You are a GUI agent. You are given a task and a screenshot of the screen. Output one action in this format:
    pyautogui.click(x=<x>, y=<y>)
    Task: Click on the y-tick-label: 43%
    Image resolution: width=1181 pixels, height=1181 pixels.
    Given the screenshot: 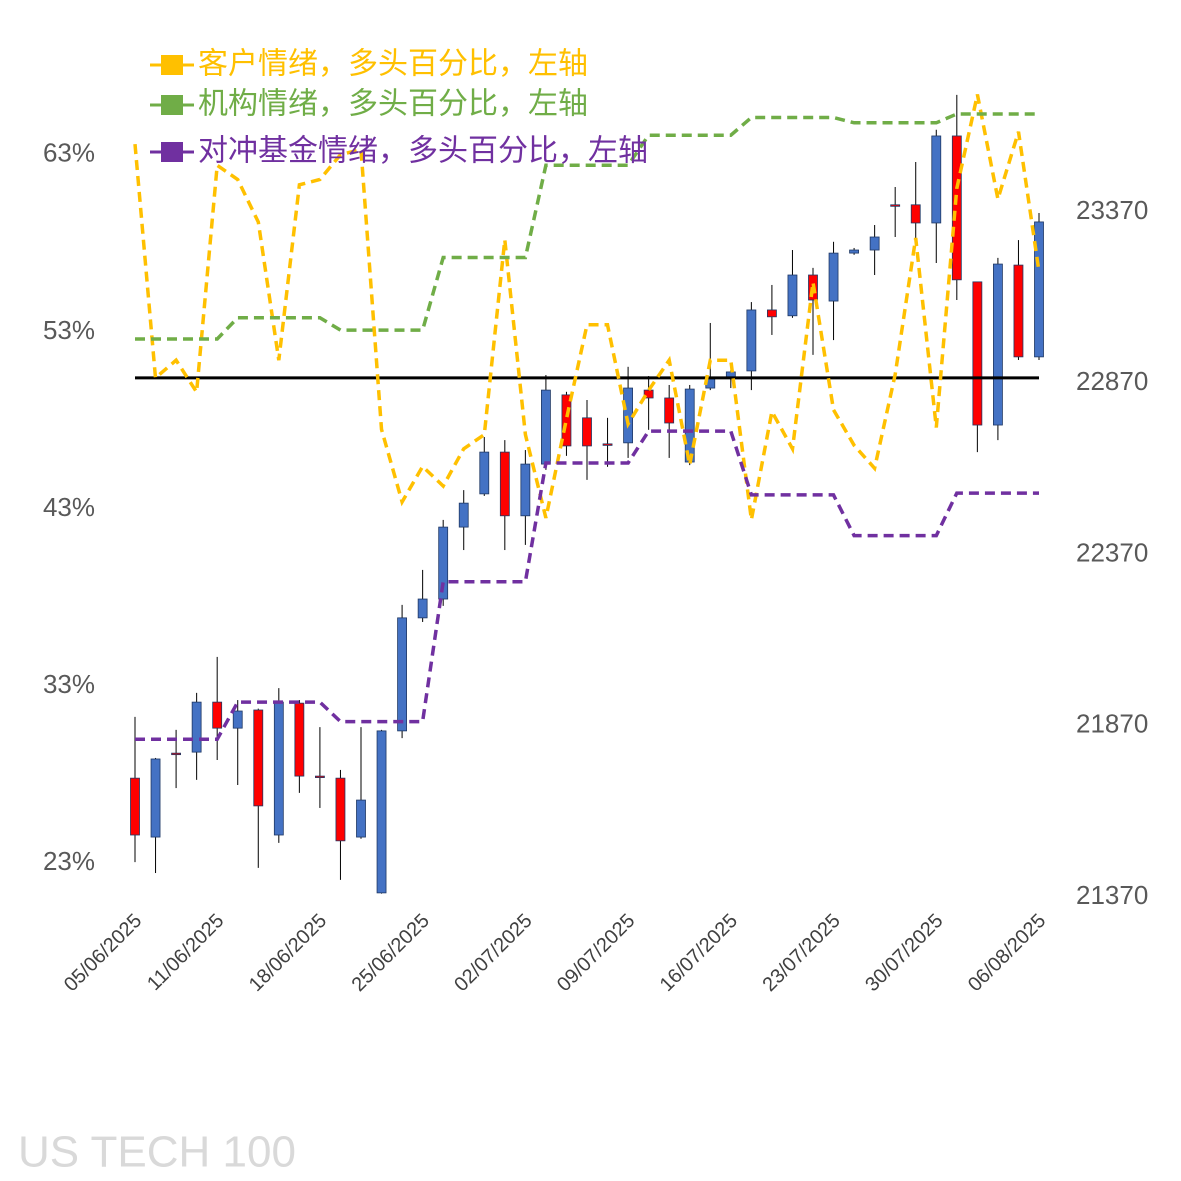 What is the action you would take?
    pyautogui.click(x=69, y=507)
    